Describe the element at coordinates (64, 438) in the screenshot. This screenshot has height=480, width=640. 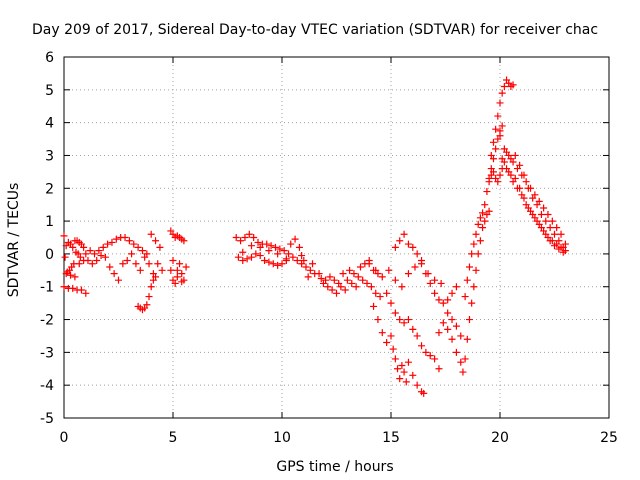
I see `x-tick-label: 0` at that location.